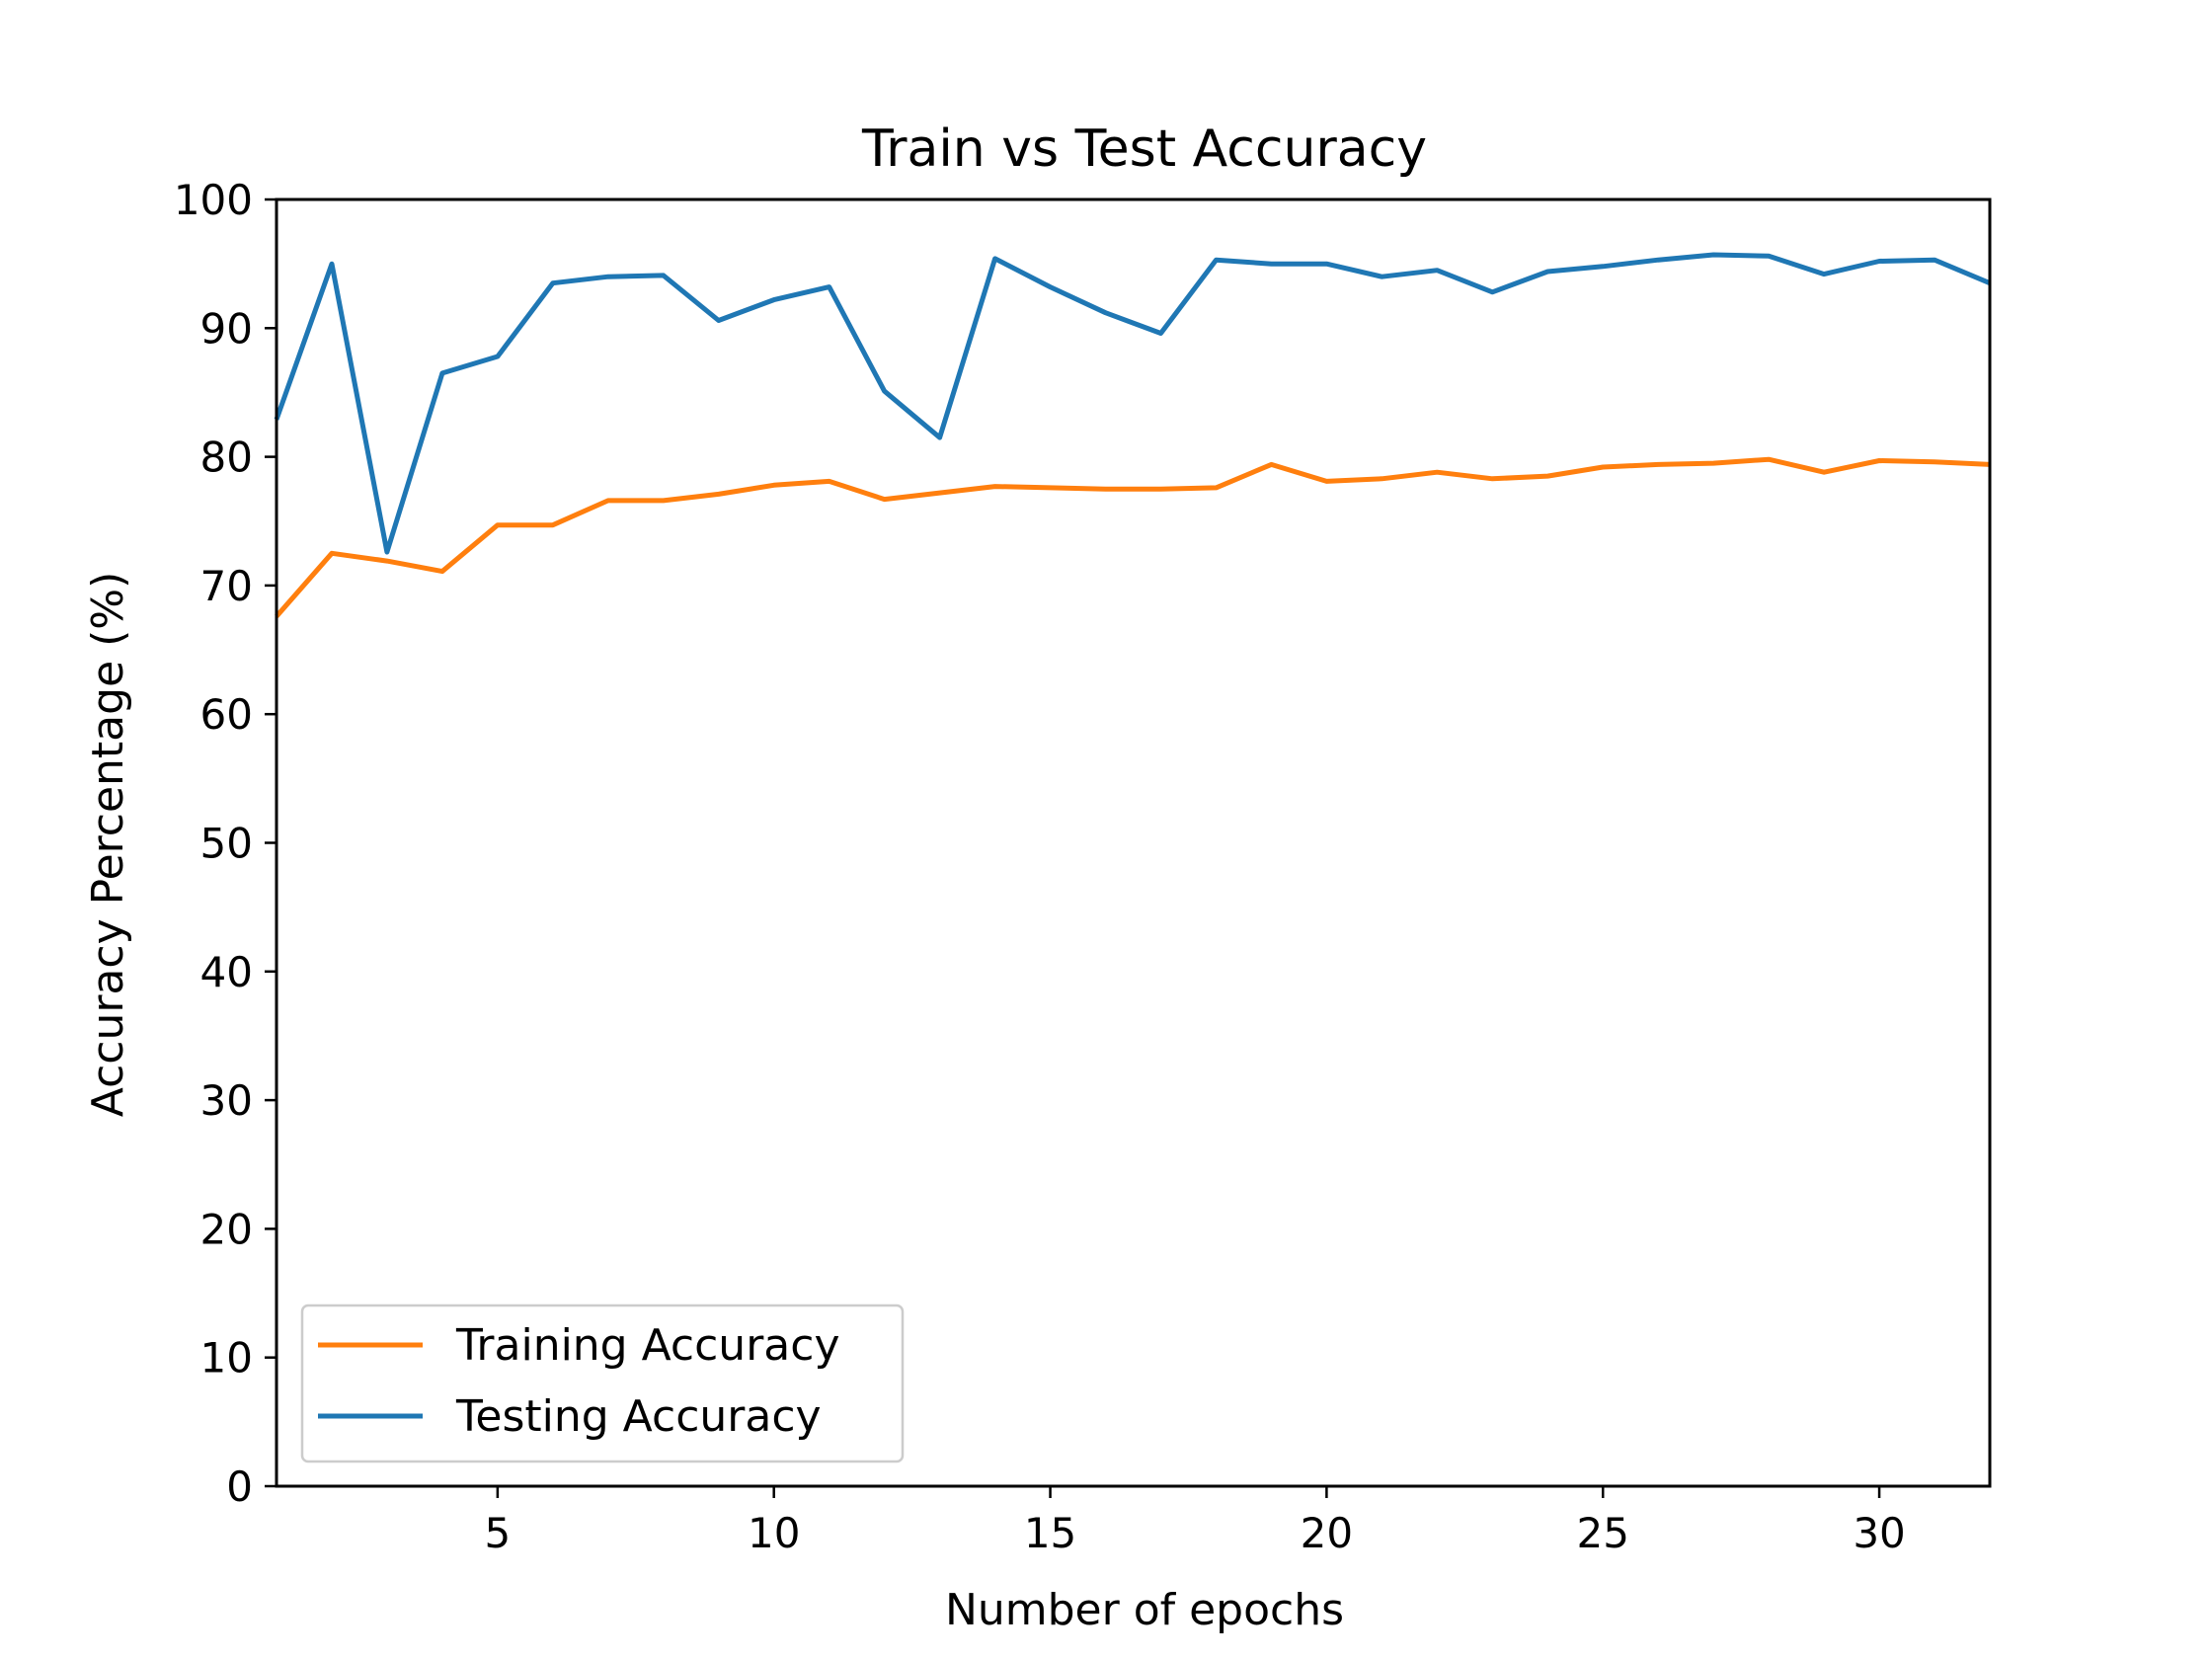  What do you see at coordinates (227, 1229) in the screenshot?
I see `y-tick-label: 20` at bounding box center [227, 1229].